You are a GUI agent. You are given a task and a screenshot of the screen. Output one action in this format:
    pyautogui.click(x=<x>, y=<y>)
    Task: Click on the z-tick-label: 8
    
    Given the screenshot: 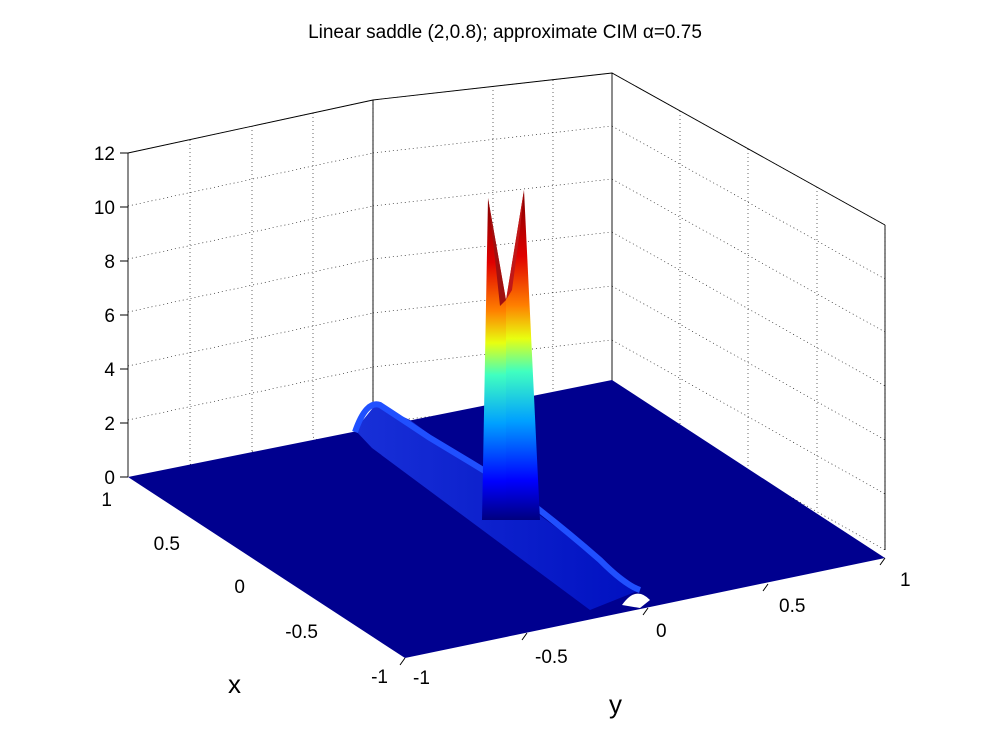 What is the action you would take?
    pyautogui.click(x=109, y=262)
    